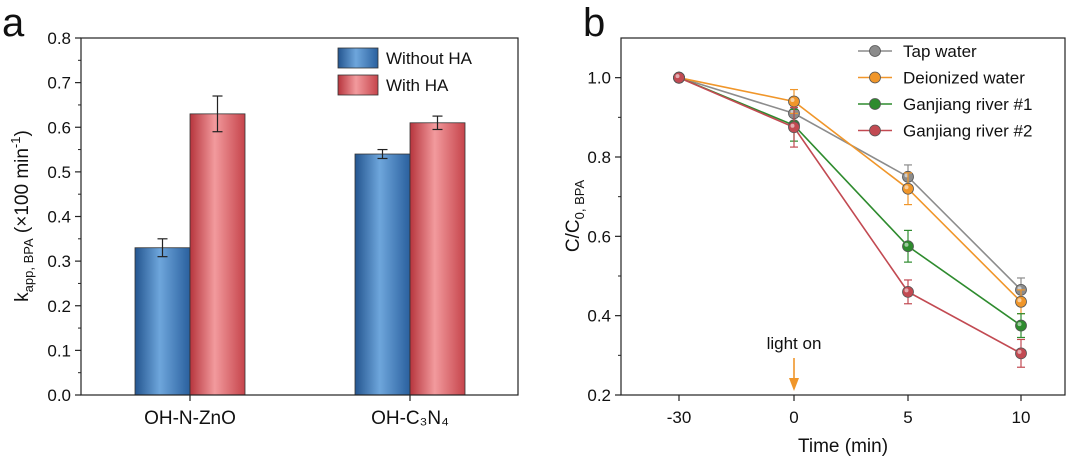 Image resolution: width=1080 pixels, height=464 pixels. What do you see at coordinates (1021, 417) in the screenshot?
I see `chart-b-x-tick-label: 10` at bounding box center [1021, 417].